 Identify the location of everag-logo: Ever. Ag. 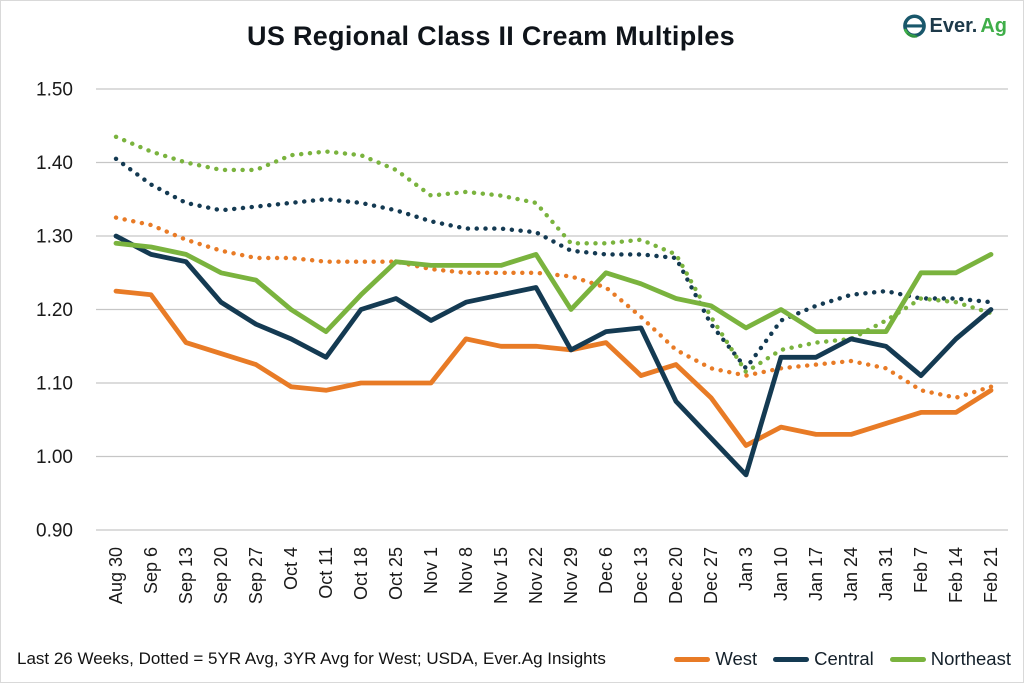
(954, 26).